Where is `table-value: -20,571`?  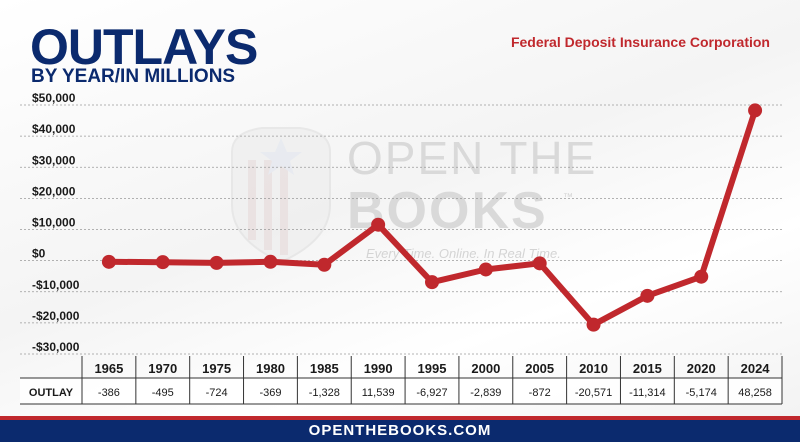
table-value: -20,571 is located at coordinates (593, 393).